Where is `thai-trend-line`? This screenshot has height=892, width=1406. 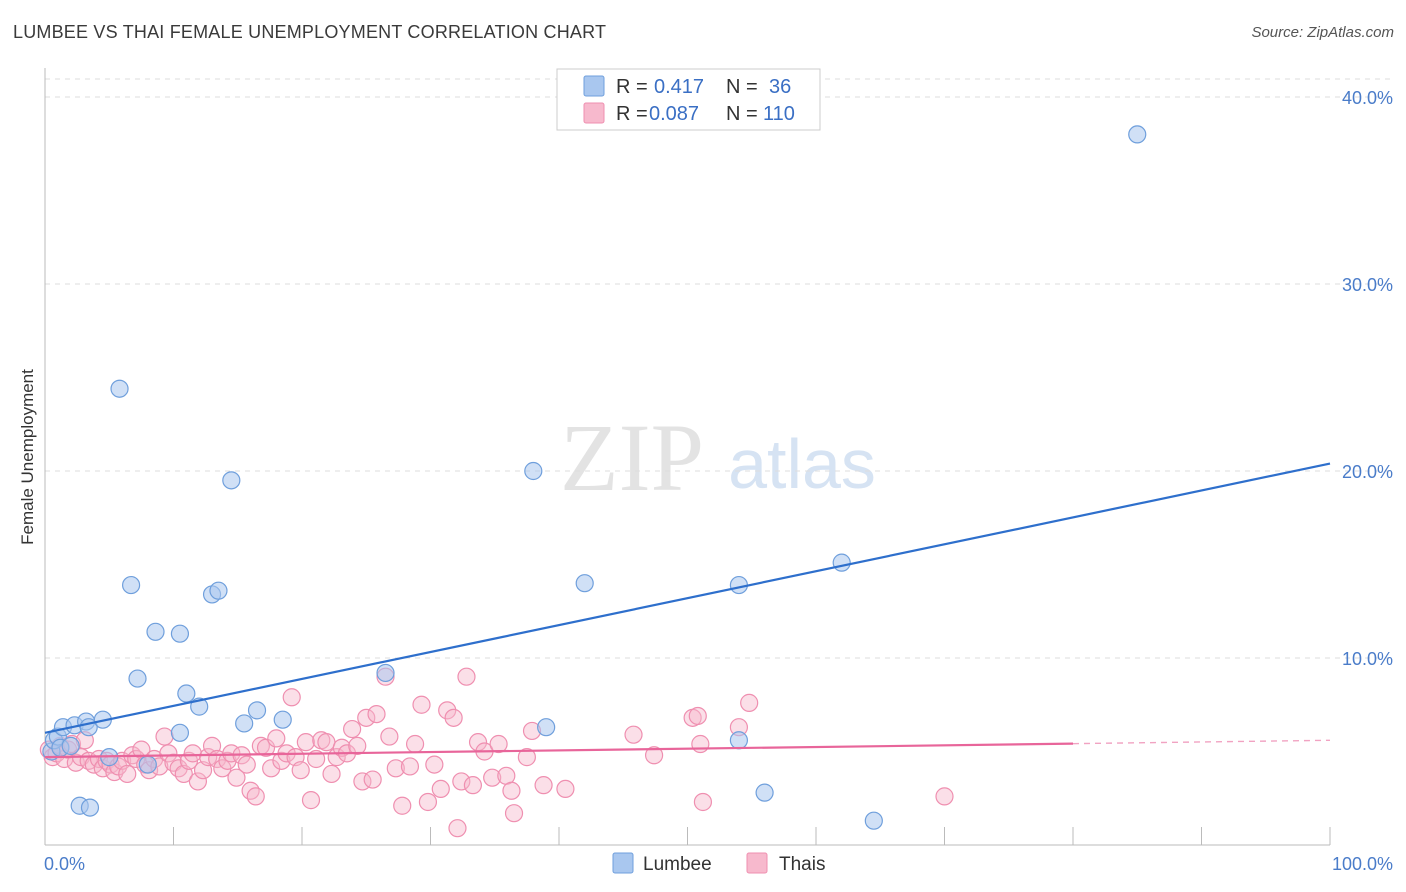
thai-trend-line is located at coordinates (559, 750).